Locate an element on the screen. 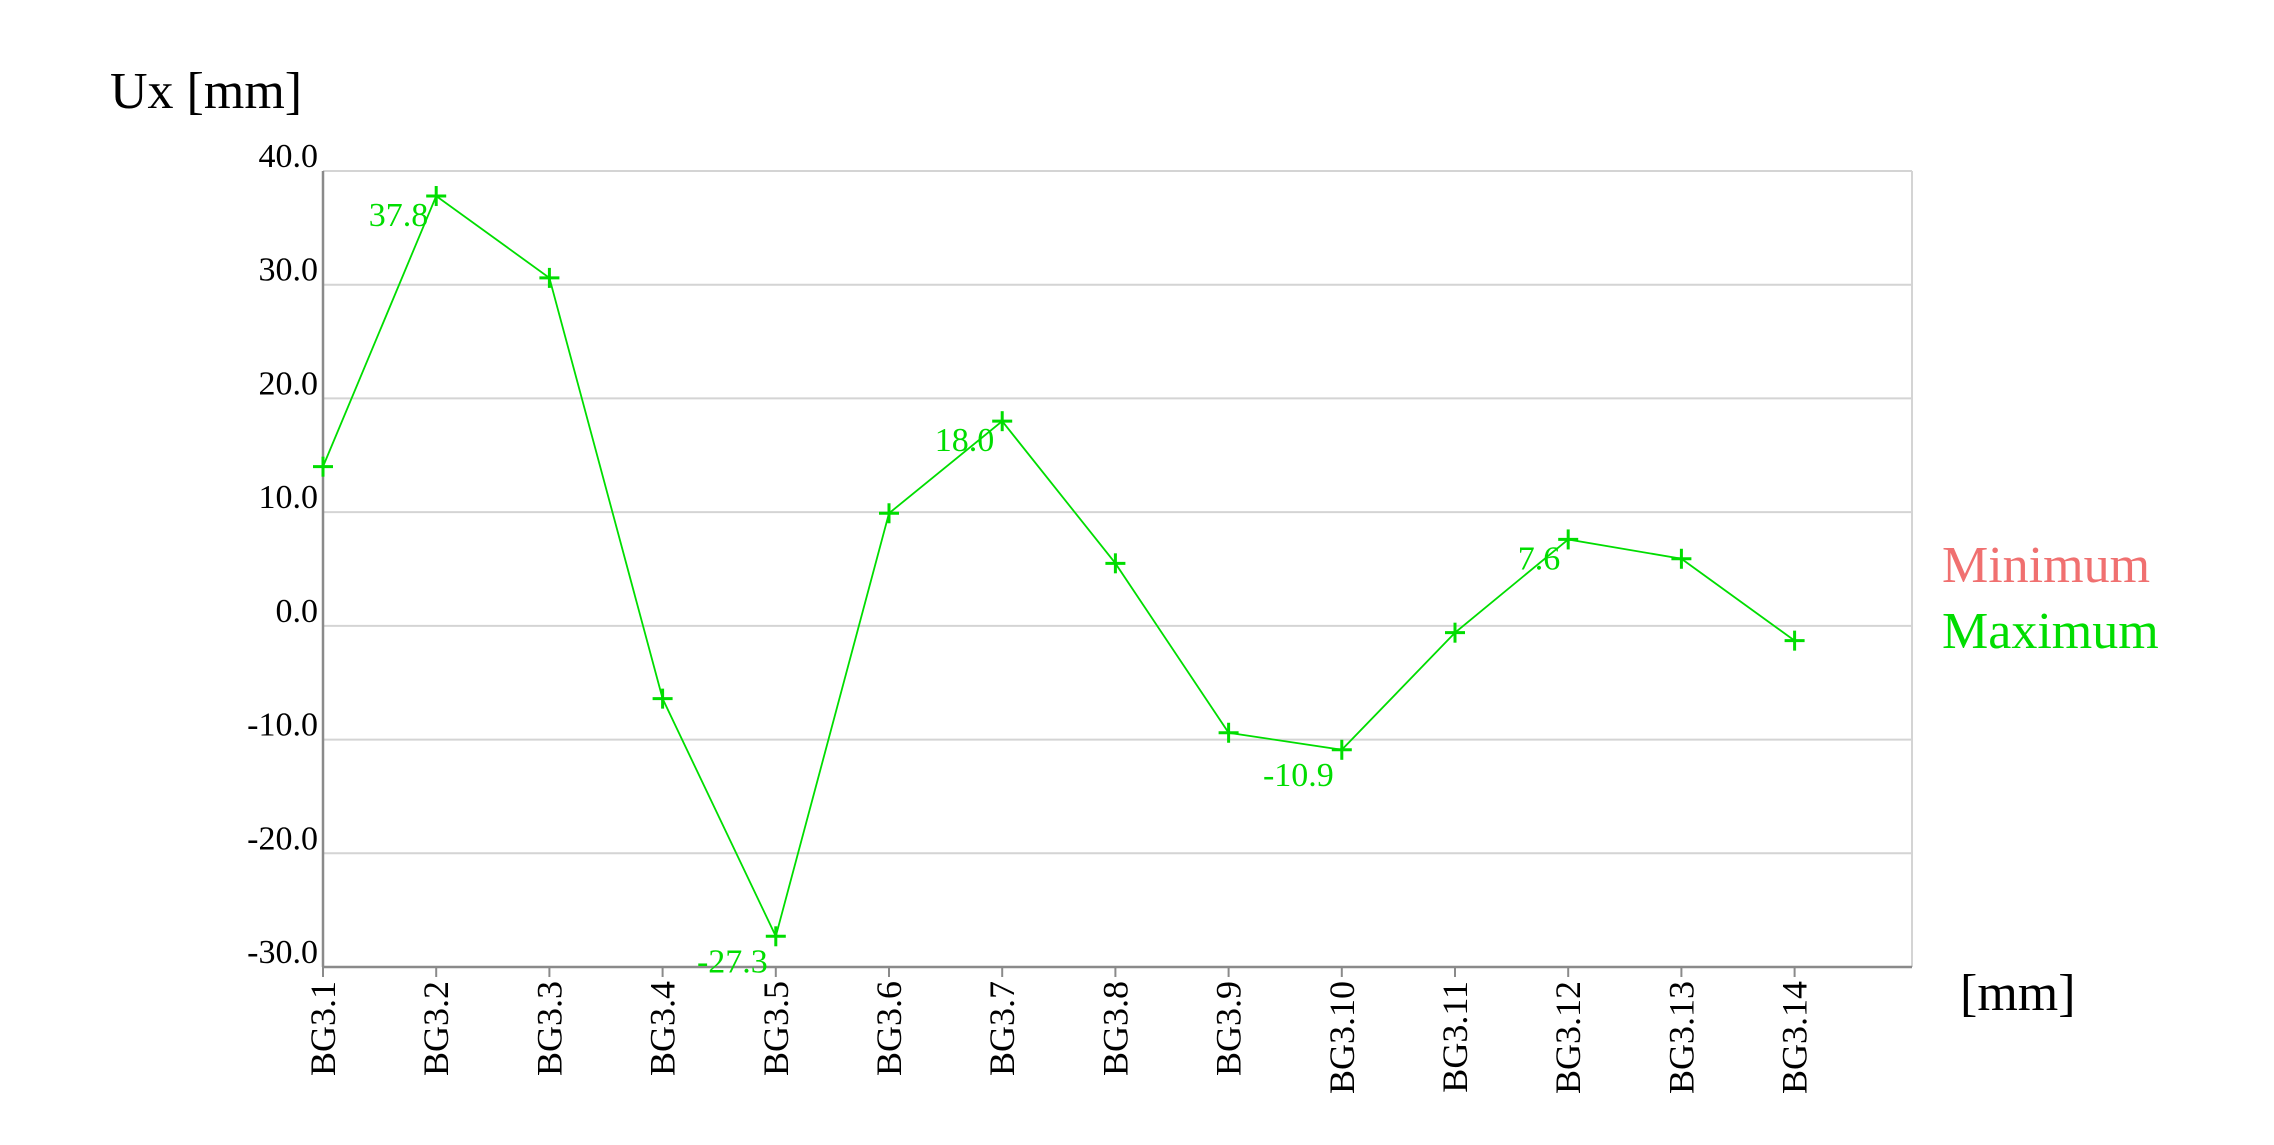 The width and height of the screenshot is (2274, 1145). x-tick-label: BG3.12 is located at coordinates (1568, 1037).